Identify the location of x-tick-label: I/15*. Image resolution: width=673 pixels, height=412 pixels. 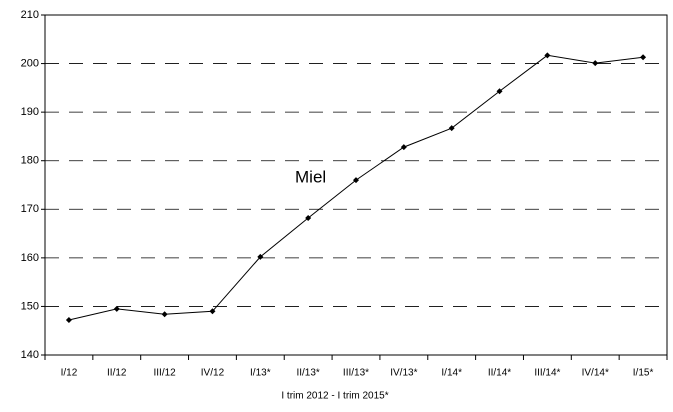
(643, 373).